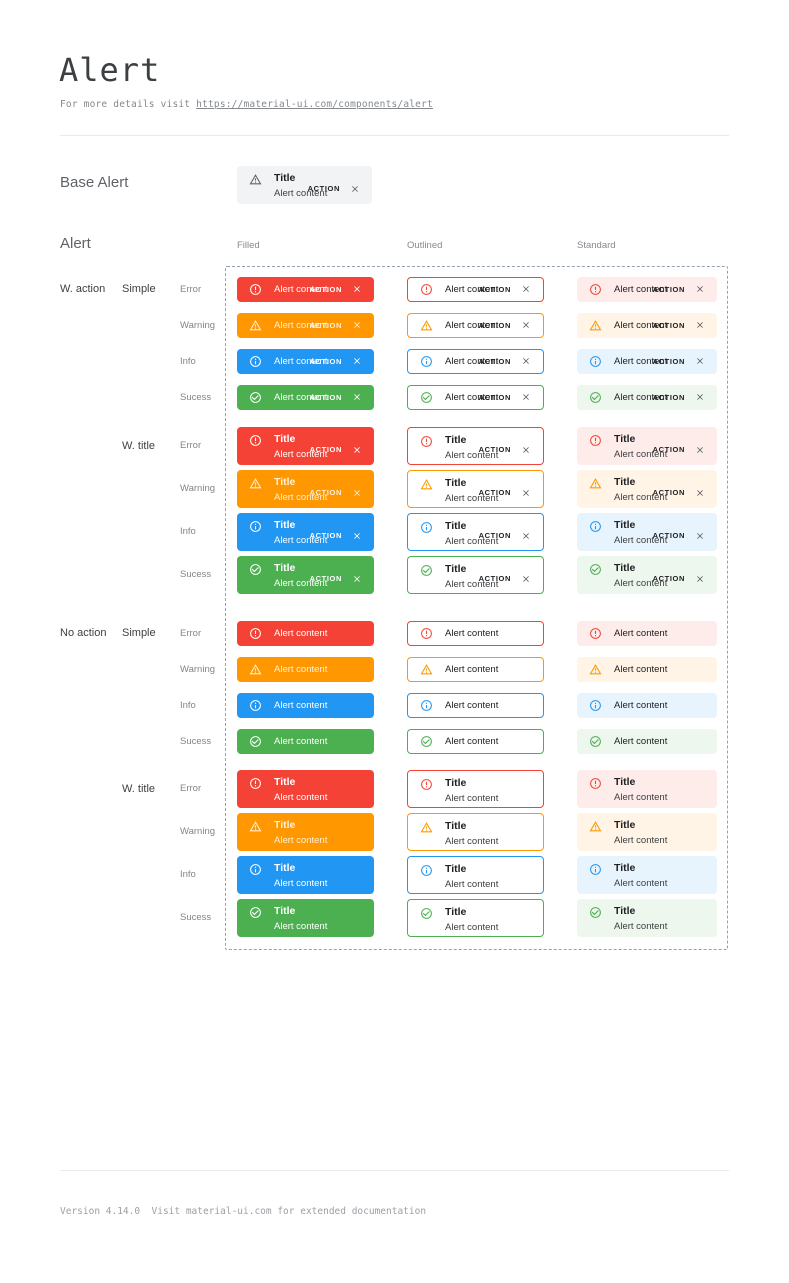 This screenshot has height=1283, width=789. I want to click on alert-outlined-success-titled: Title Alert content ACTION, so click(475, 574).